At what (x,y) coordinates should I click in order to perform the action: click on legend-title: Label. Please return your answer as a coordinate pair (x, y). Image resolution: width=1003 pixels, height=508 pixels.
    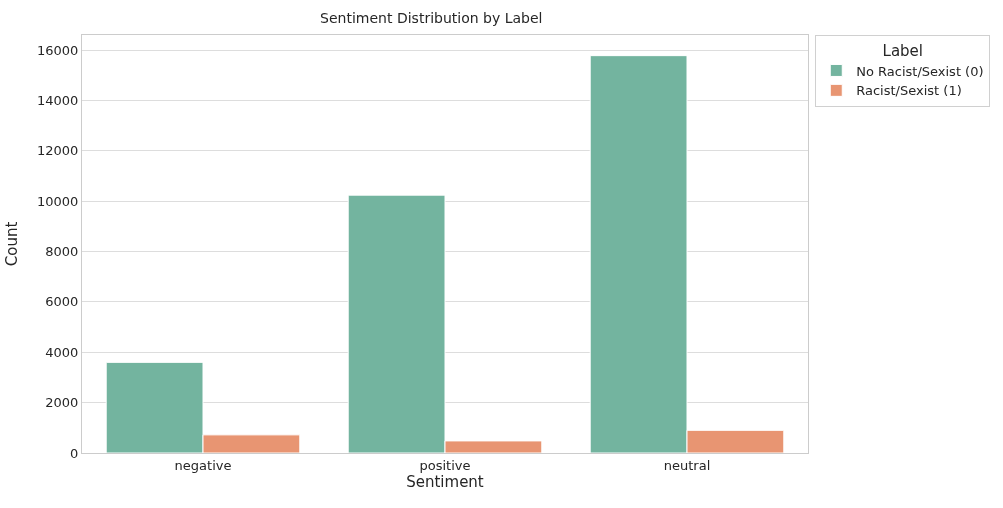
    Looking at the image, I should click on (902, 50).